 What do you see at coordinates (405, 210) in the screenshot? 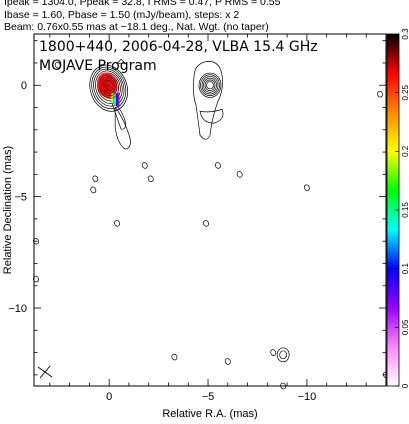
I see `colorbar-tick-label: 0.15` at bounding box center [405, 210].